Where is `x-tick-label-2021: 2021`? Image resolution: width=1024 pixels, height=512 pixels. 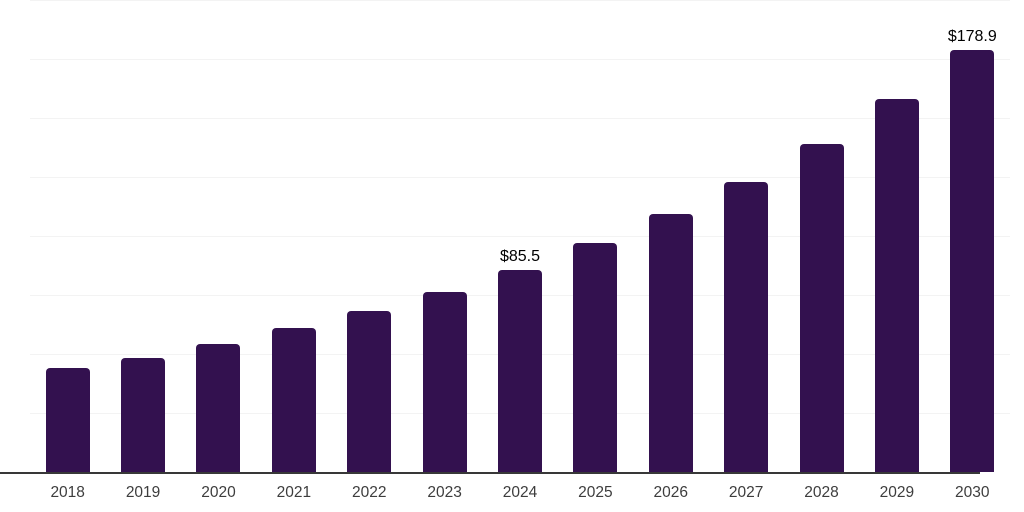
x-tick-label-2021: 2021 is located at coordinates (294, 492).